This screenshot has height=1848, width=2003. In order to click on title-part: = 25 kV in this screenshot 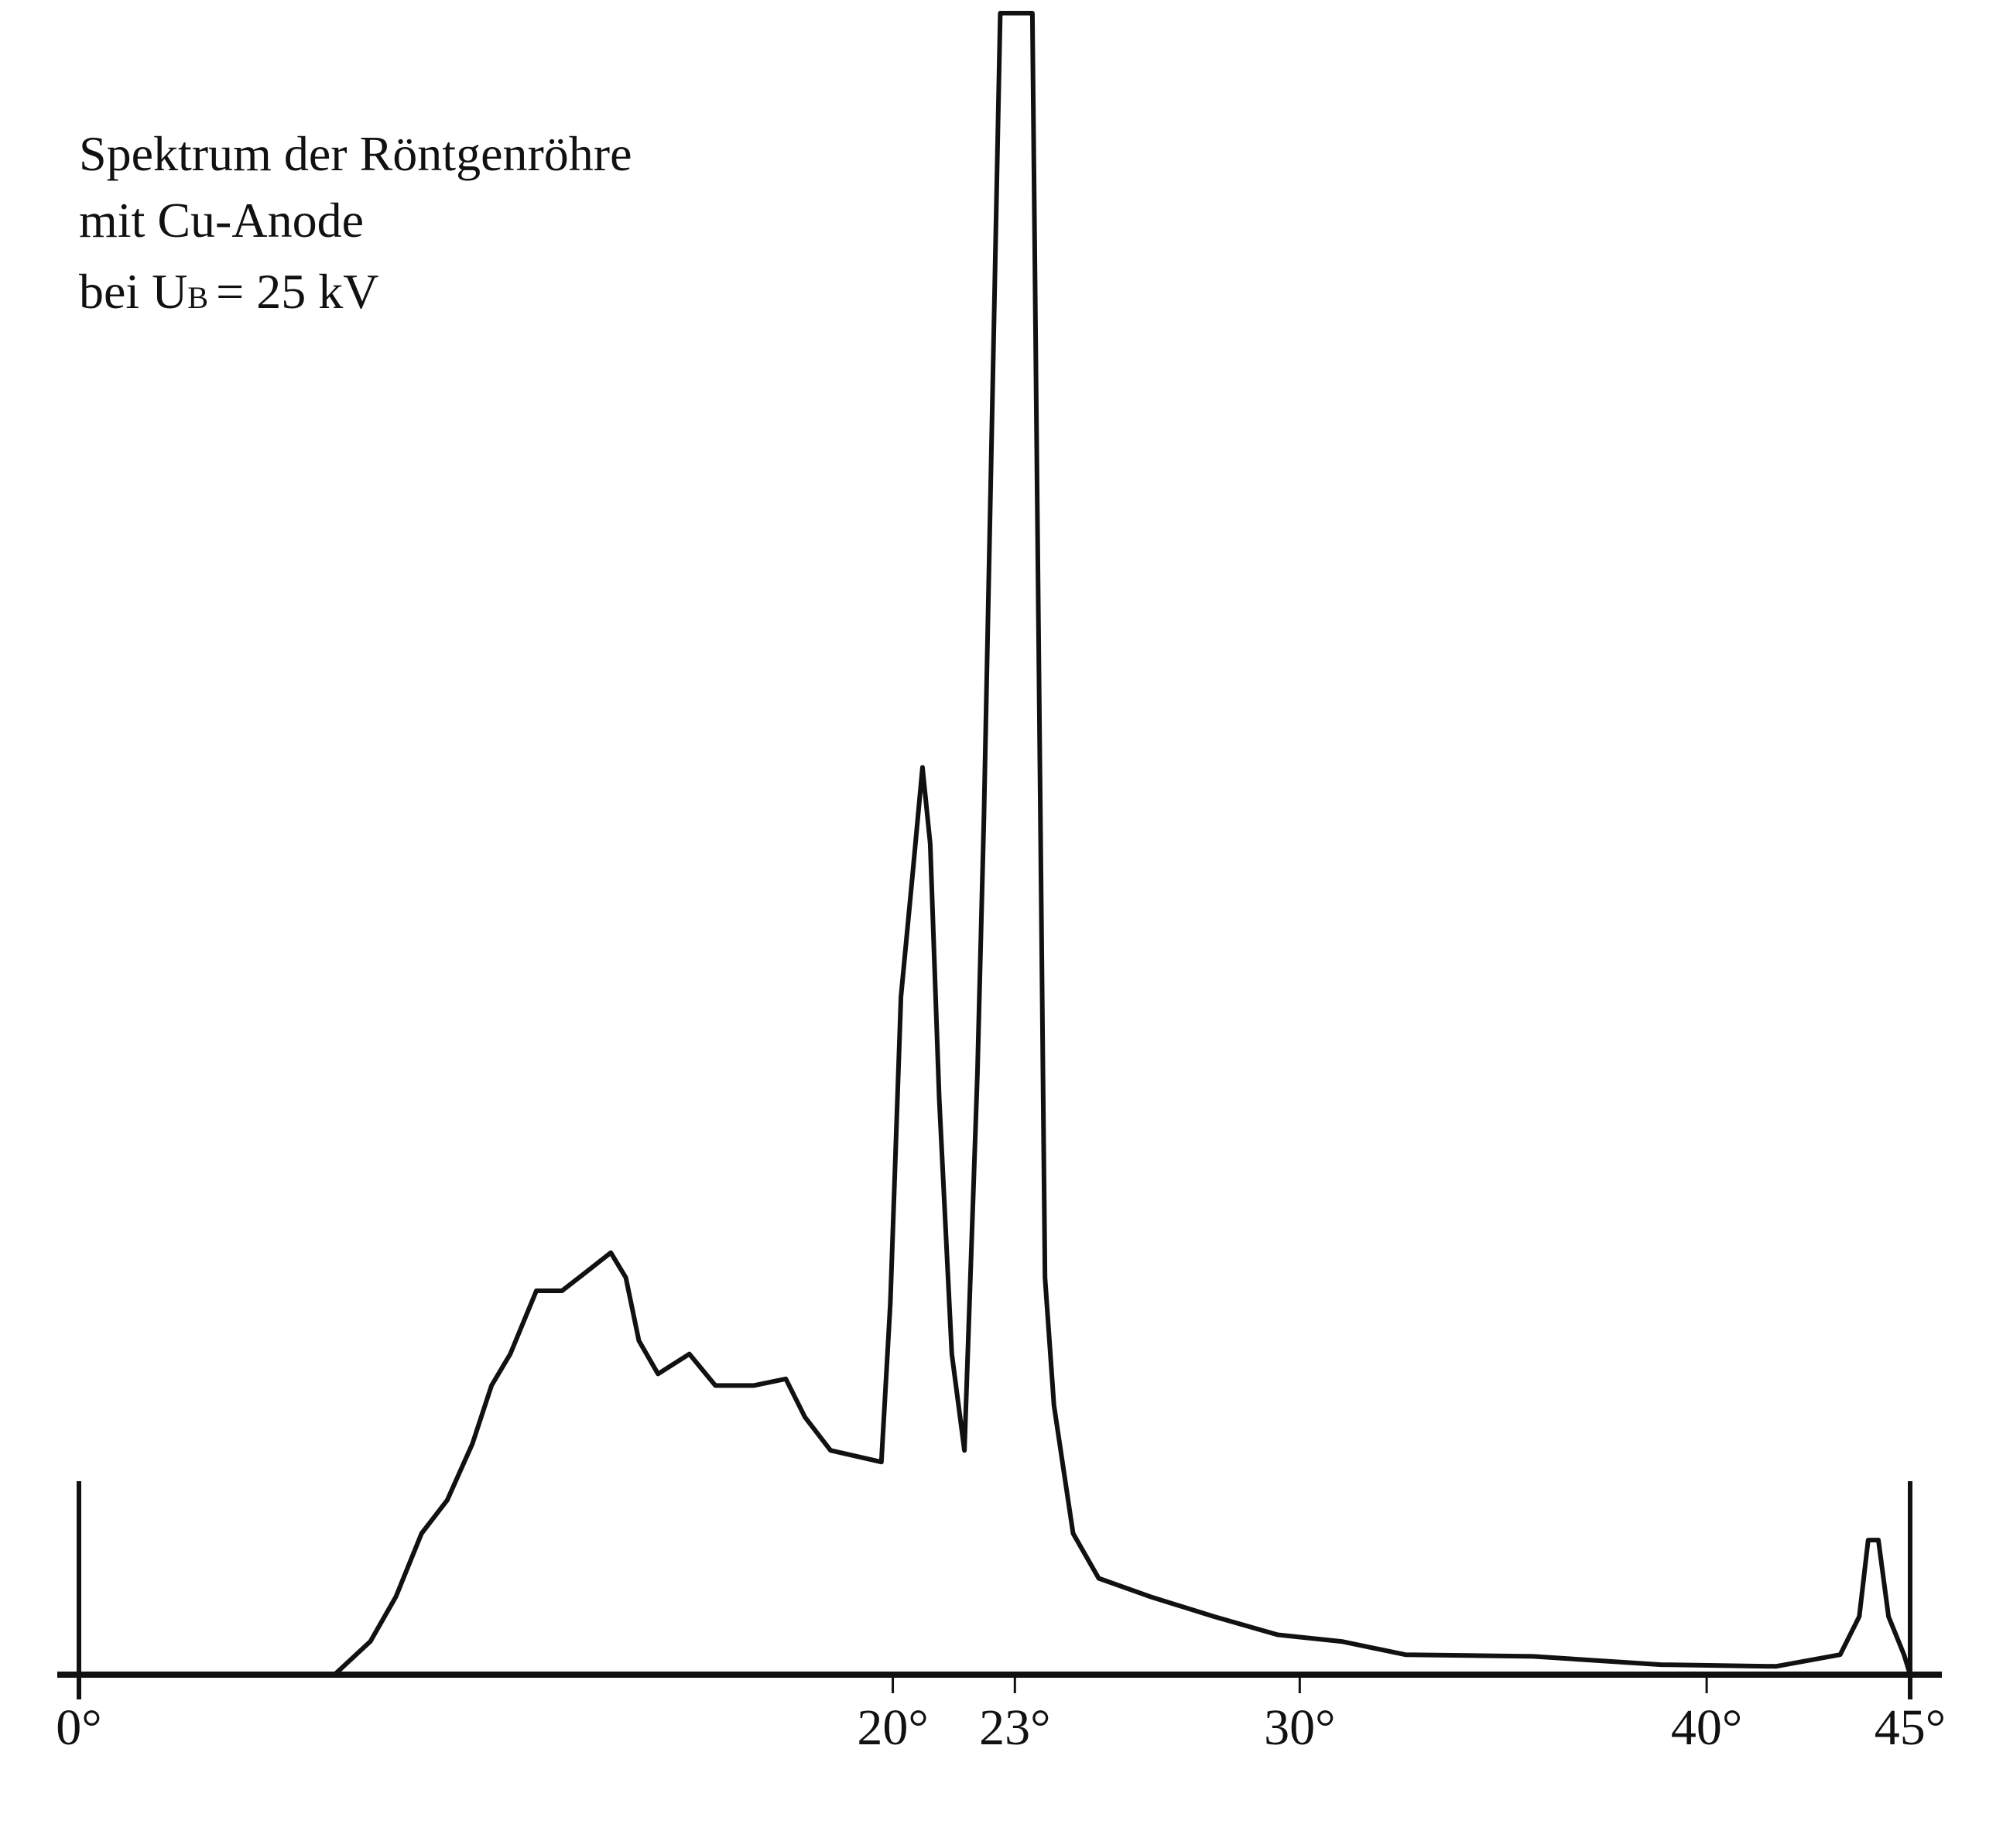, I will do `click(297, 291)`.